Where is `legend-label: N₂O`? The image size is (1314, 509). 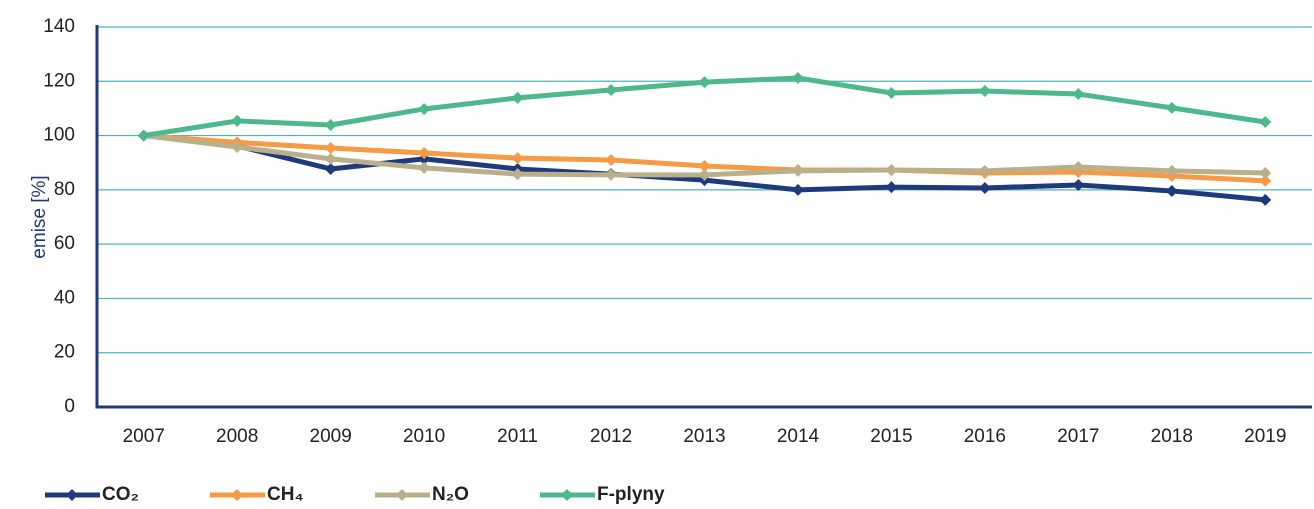
legend-label: N₂O is located at coordinates (450, 494).